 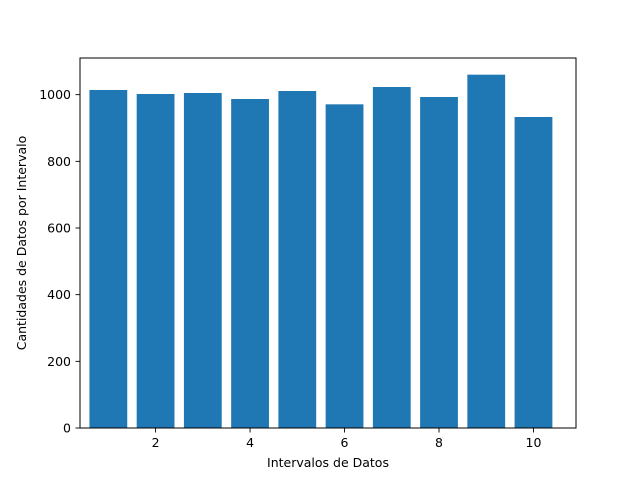 I want to click on y-axis-label: Cantidades de Datos por Intervalo, so click(x=21, y=243).